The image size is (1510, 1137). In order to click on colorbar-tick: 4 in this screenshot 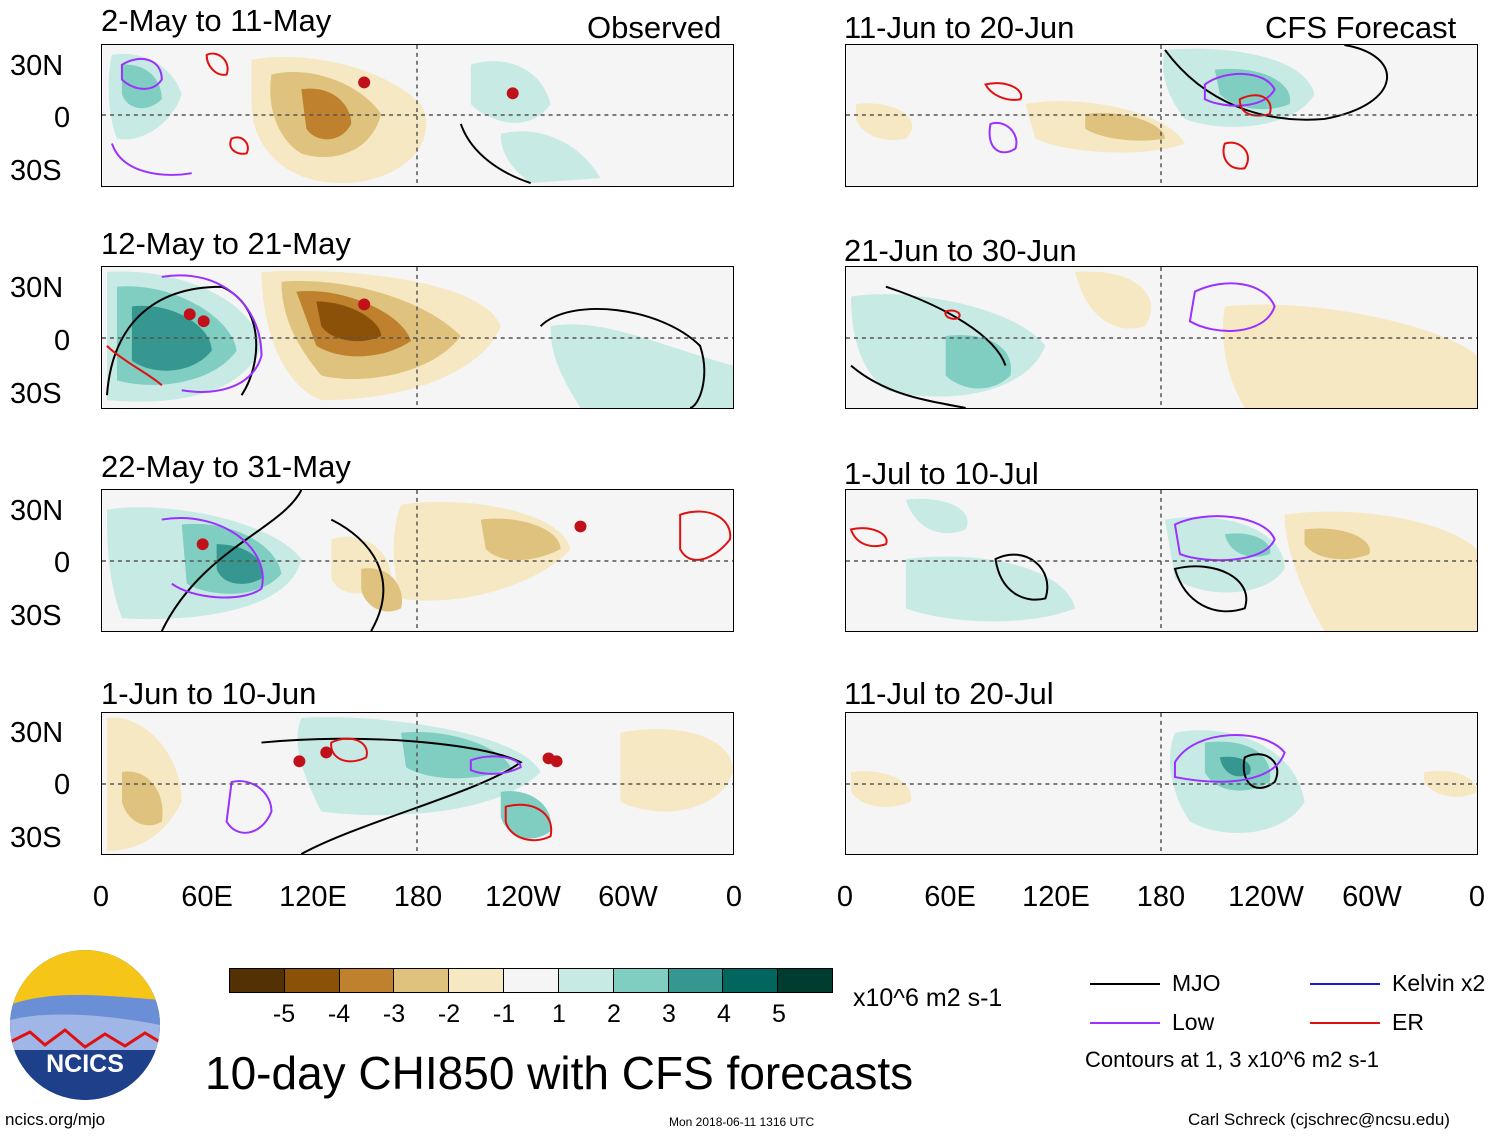, I will do `click(724, 1014)`.